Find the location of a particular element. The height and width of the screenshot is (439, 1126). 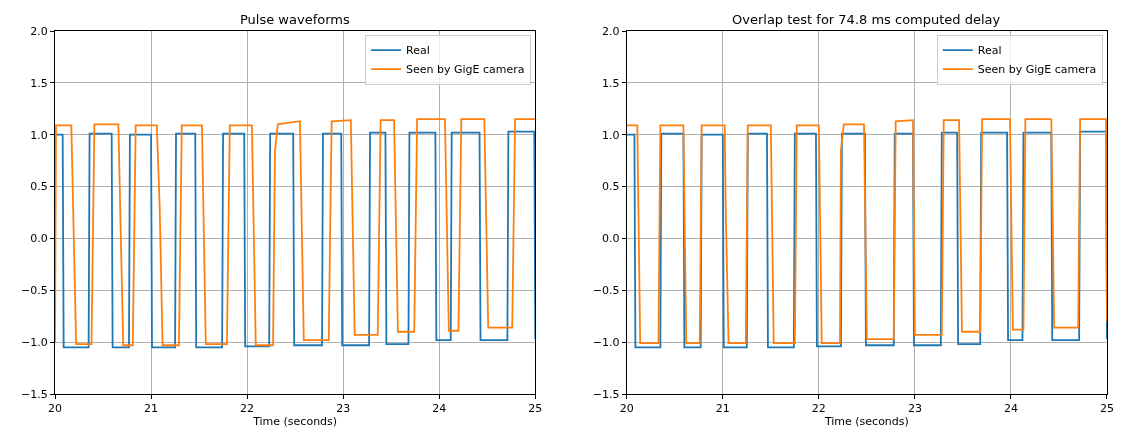

chart-title: Pulse waveforms is located at coordinates (295, 19).